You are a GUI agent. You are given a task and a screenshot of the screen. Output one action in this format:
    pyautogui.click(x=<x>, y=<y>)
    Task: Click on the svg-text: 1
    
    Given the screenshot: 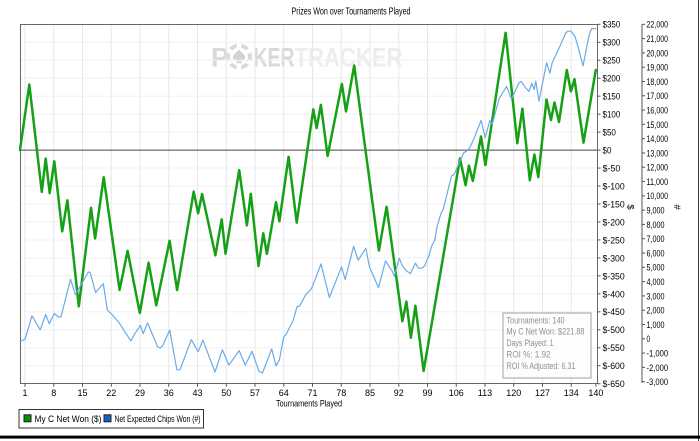 What is the action you would take?
    pyautogui.click(x=24, y=393)
    